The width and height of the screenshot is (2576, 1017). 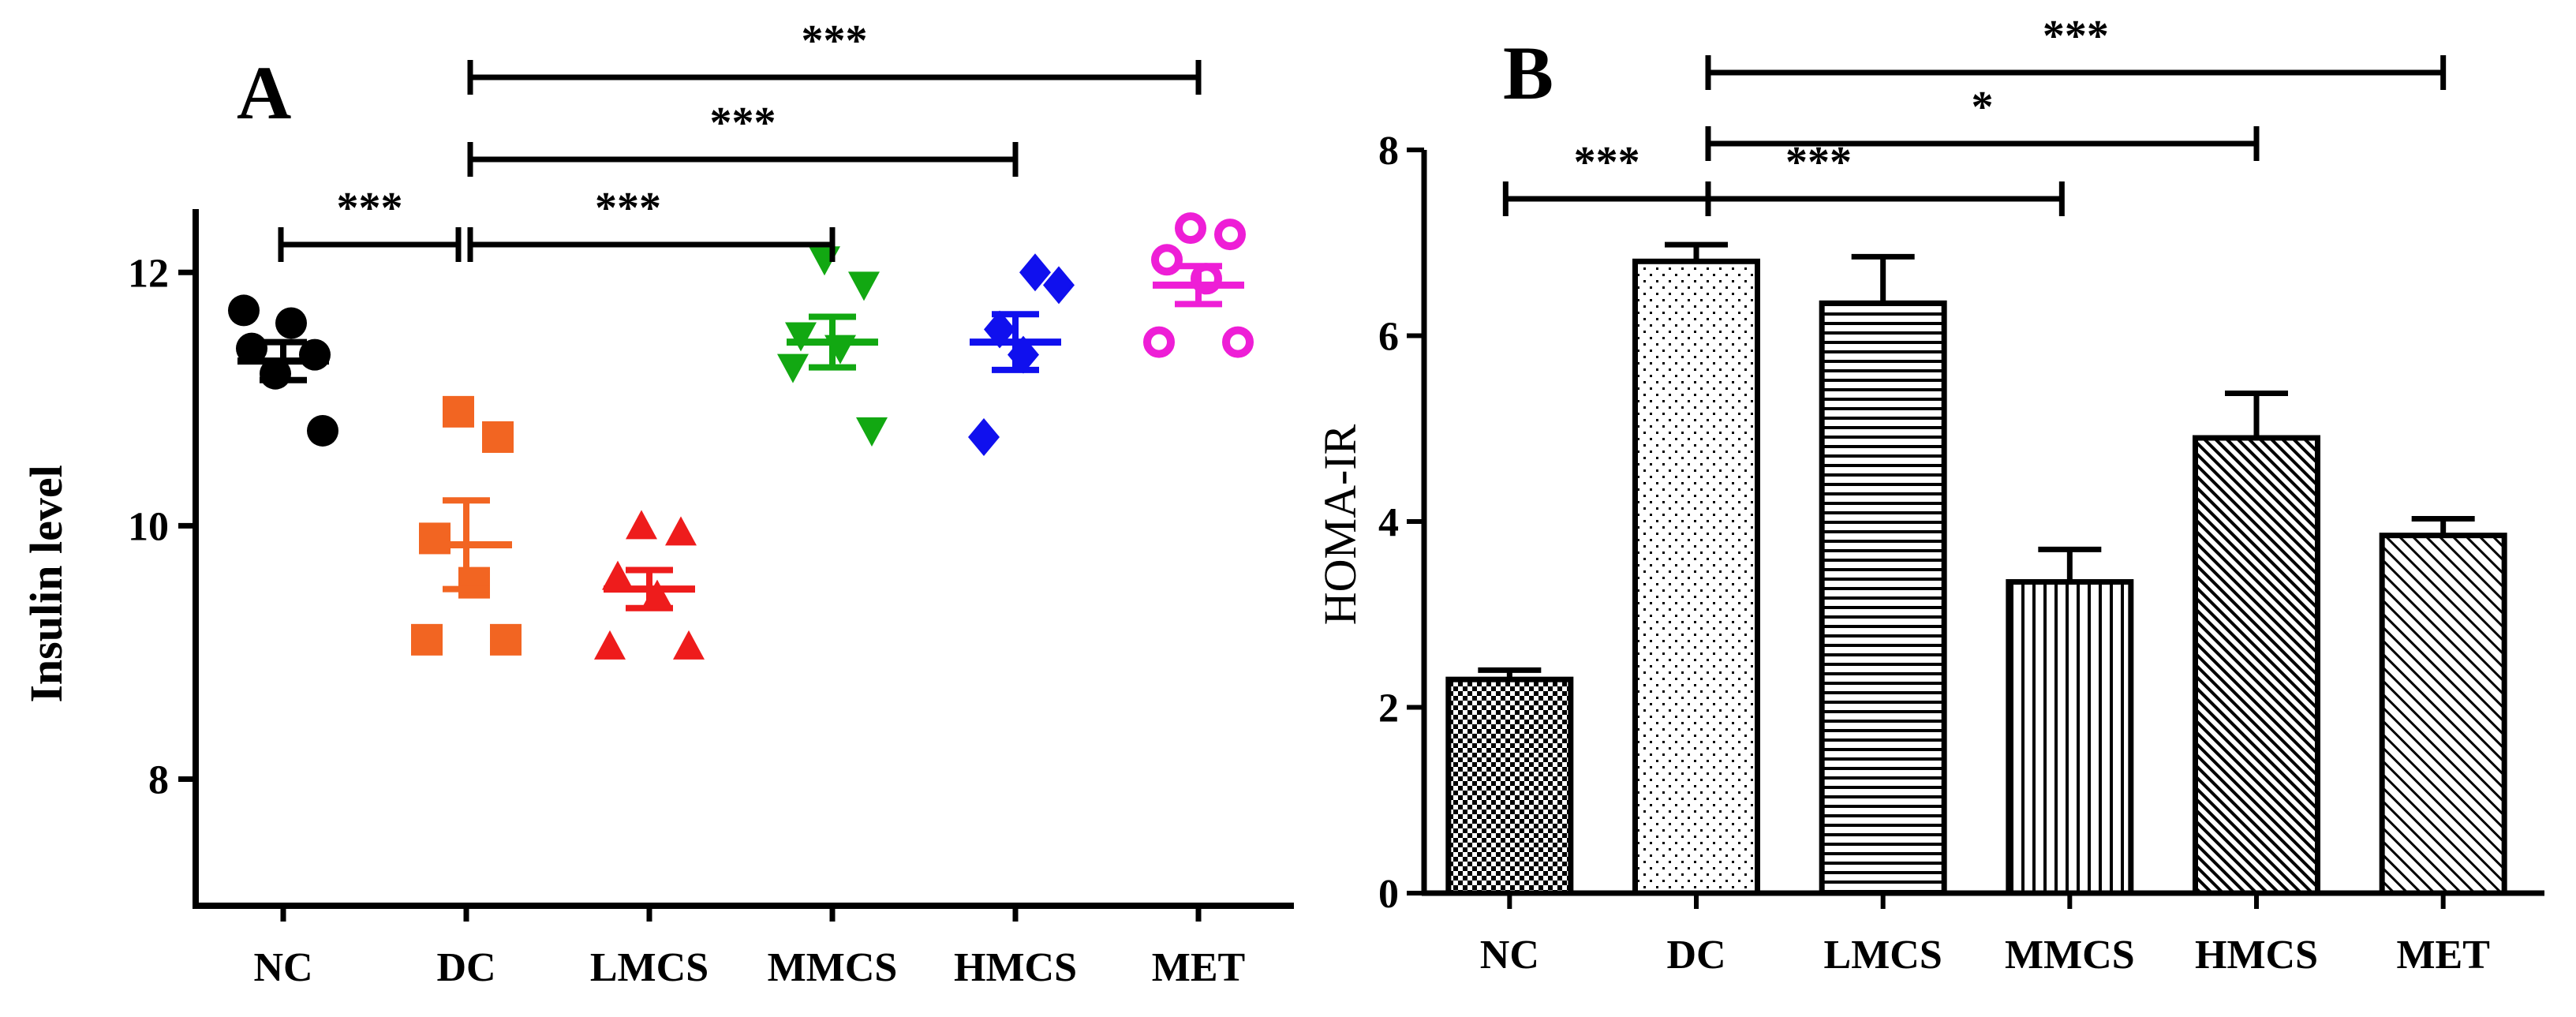 What do you see at coordinates (283, 370) in the screenshot?
I see `panel-a-group-nc` at bounding box center [283, 370].